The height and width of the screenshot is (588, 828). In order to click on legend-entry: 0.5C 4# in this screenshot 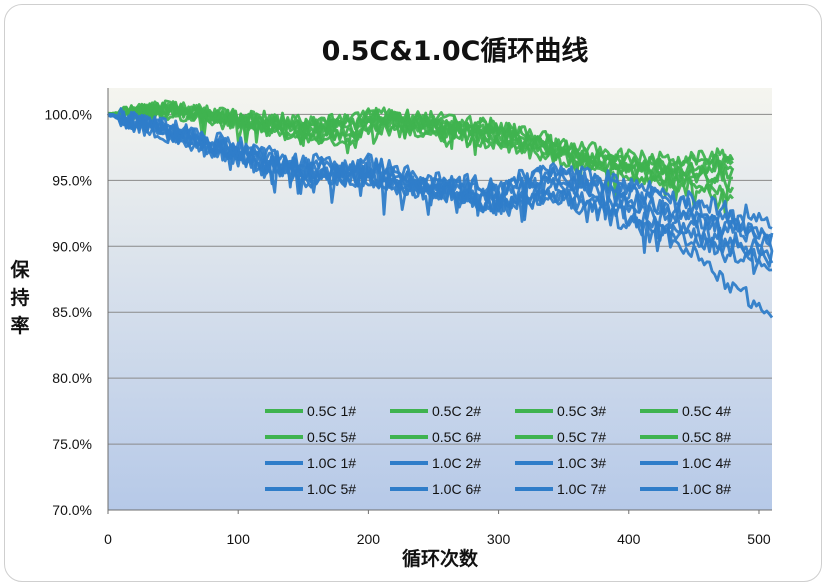, I will do `click(706, 411)`.